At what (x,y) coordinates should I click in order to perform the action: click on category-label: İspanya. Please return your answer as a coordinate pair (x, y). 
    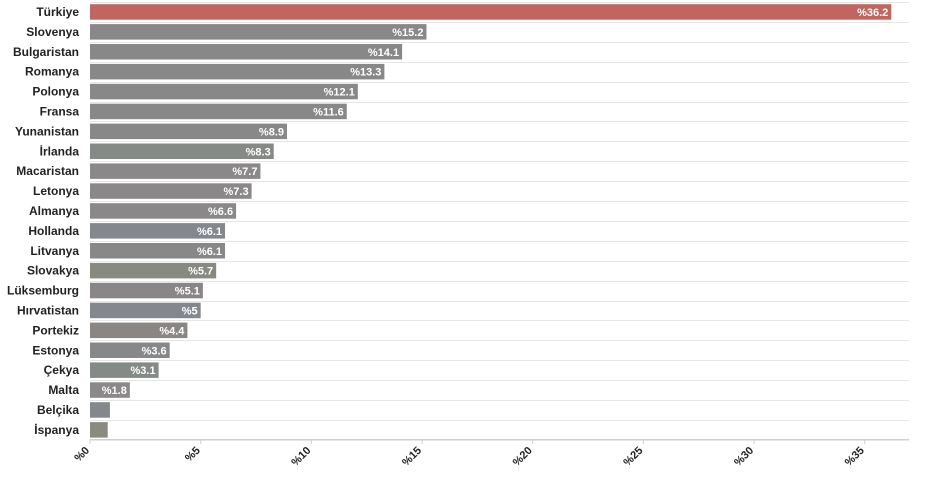
    Looking at the image, I should click on (56, 429).